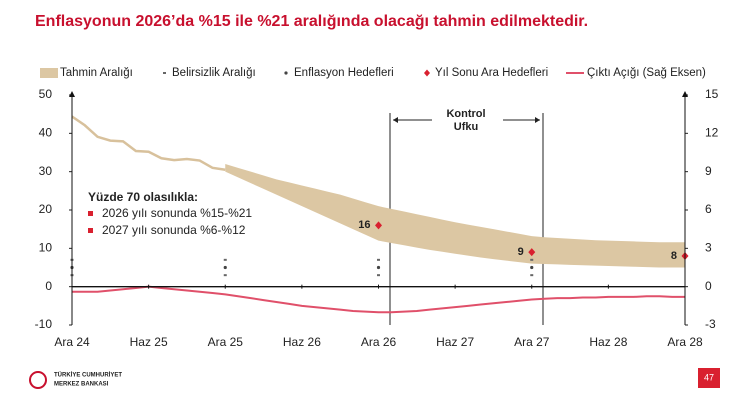 This screenshot has height=410, width=740. I want to click on legend-item: Yıl Sonu Ara Hedefleri, so click(486, 73).